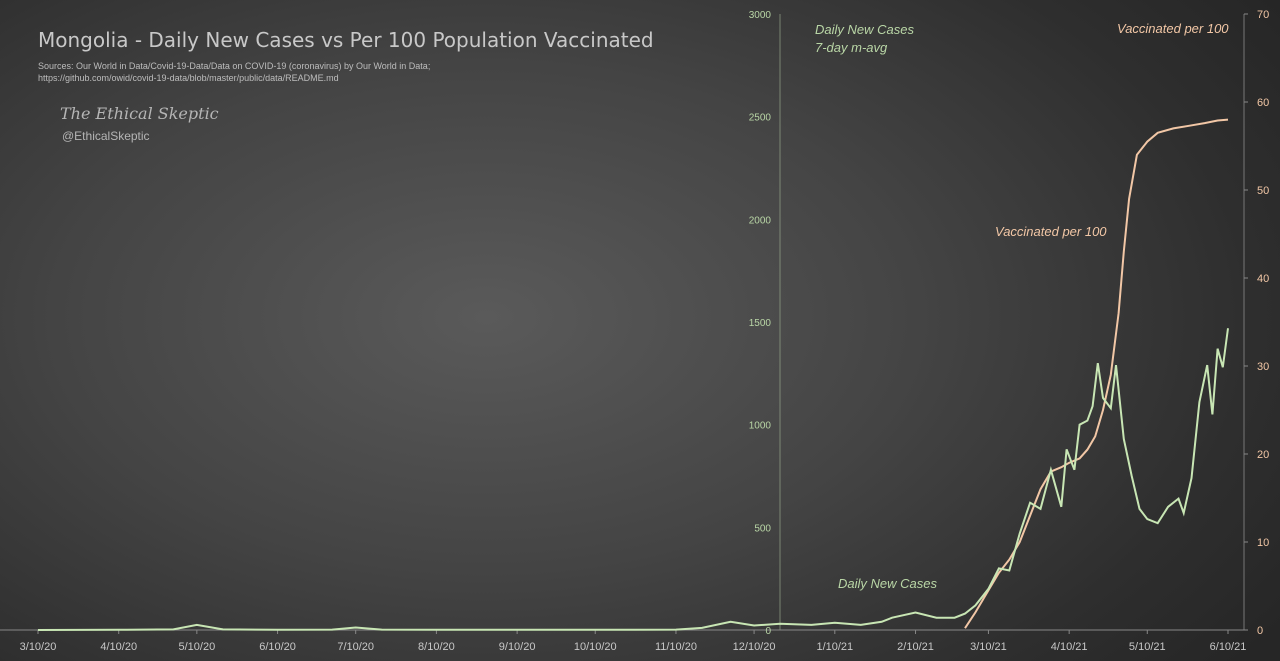 This screenshot has height=661, width=1280. I want to click on x-tick-label: 11/10/20, so click(676, 647).